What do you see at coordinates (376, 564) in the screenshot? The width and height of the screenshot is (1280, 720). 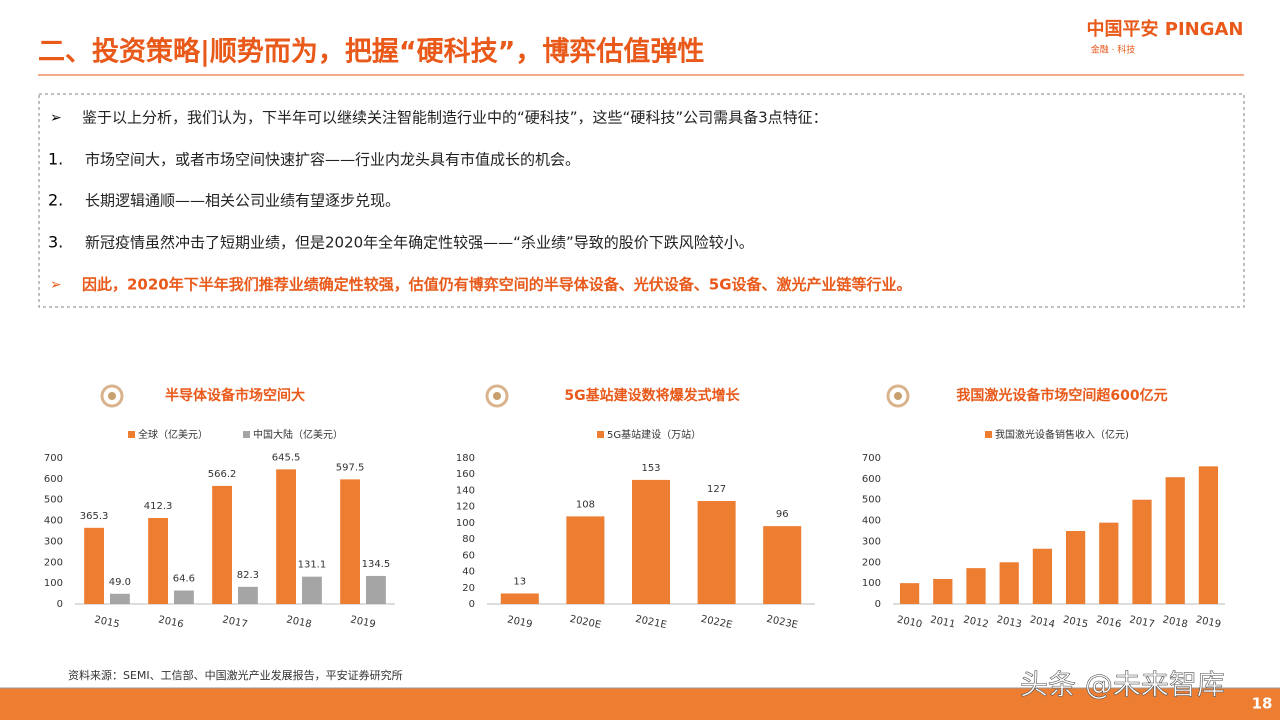 I see `data-label: 134.5` at bounding box center [376, 564].